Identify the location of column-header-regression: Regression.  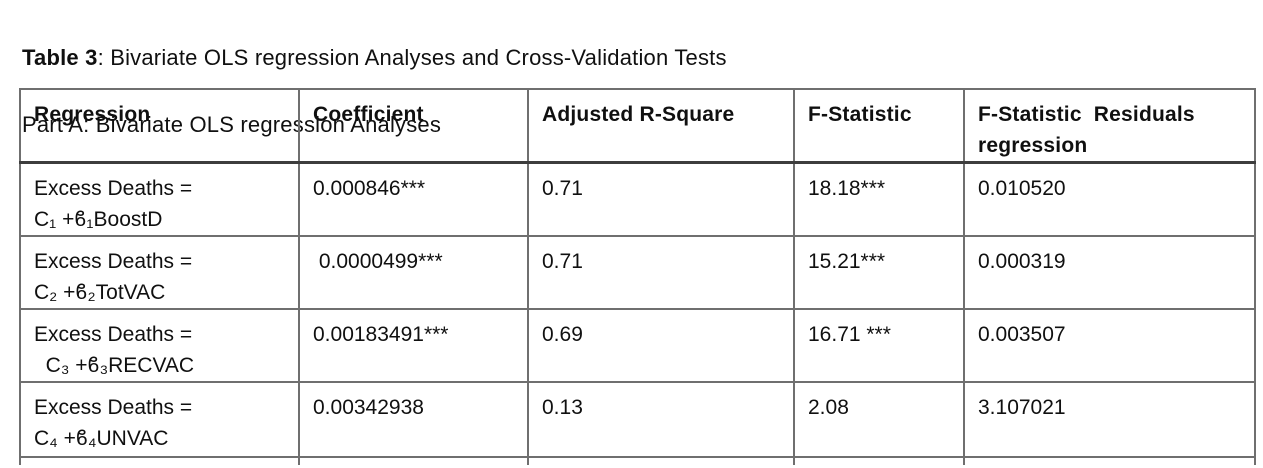
(159, 126).